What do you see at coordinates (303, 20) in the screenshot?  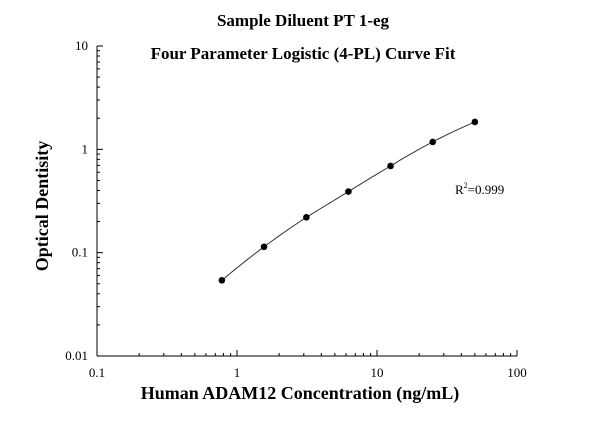 I see `chart-title: Sample Diluent PT 1-eg` at bounding box center [303, 20].